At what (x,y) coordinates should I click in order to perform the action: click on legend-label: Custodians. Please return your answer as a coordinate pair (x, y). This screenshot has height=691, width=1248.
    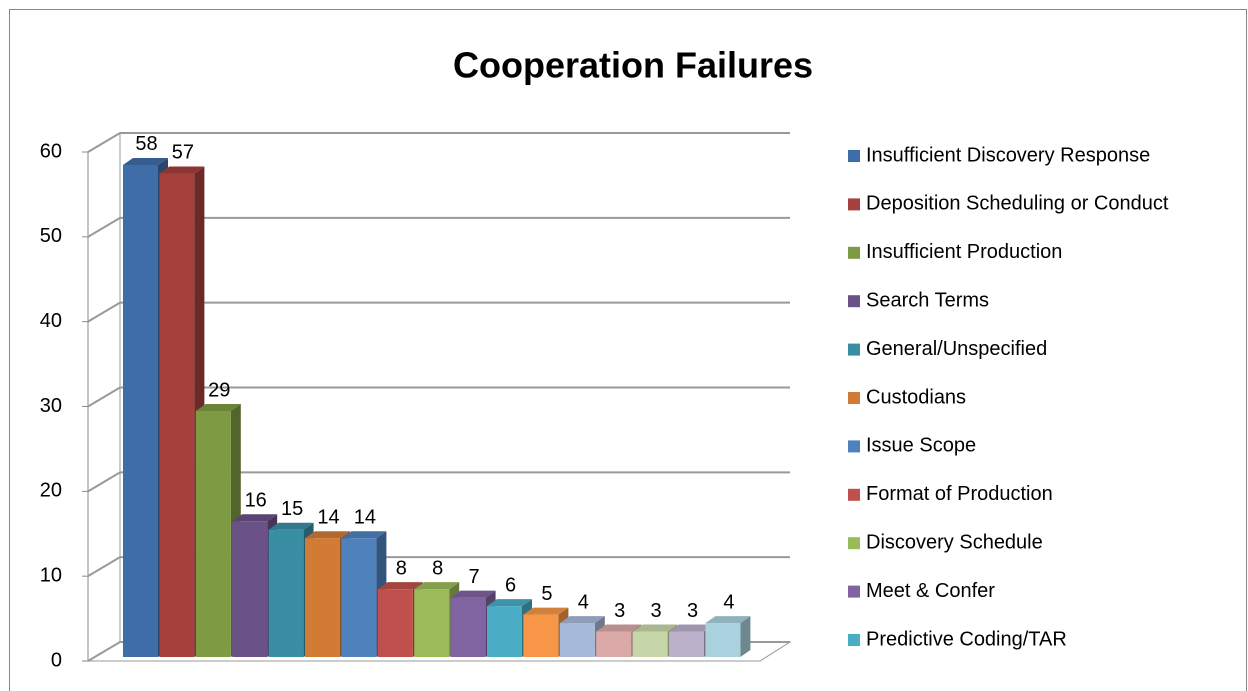
    Looking at the image, I should click on (916, 397).